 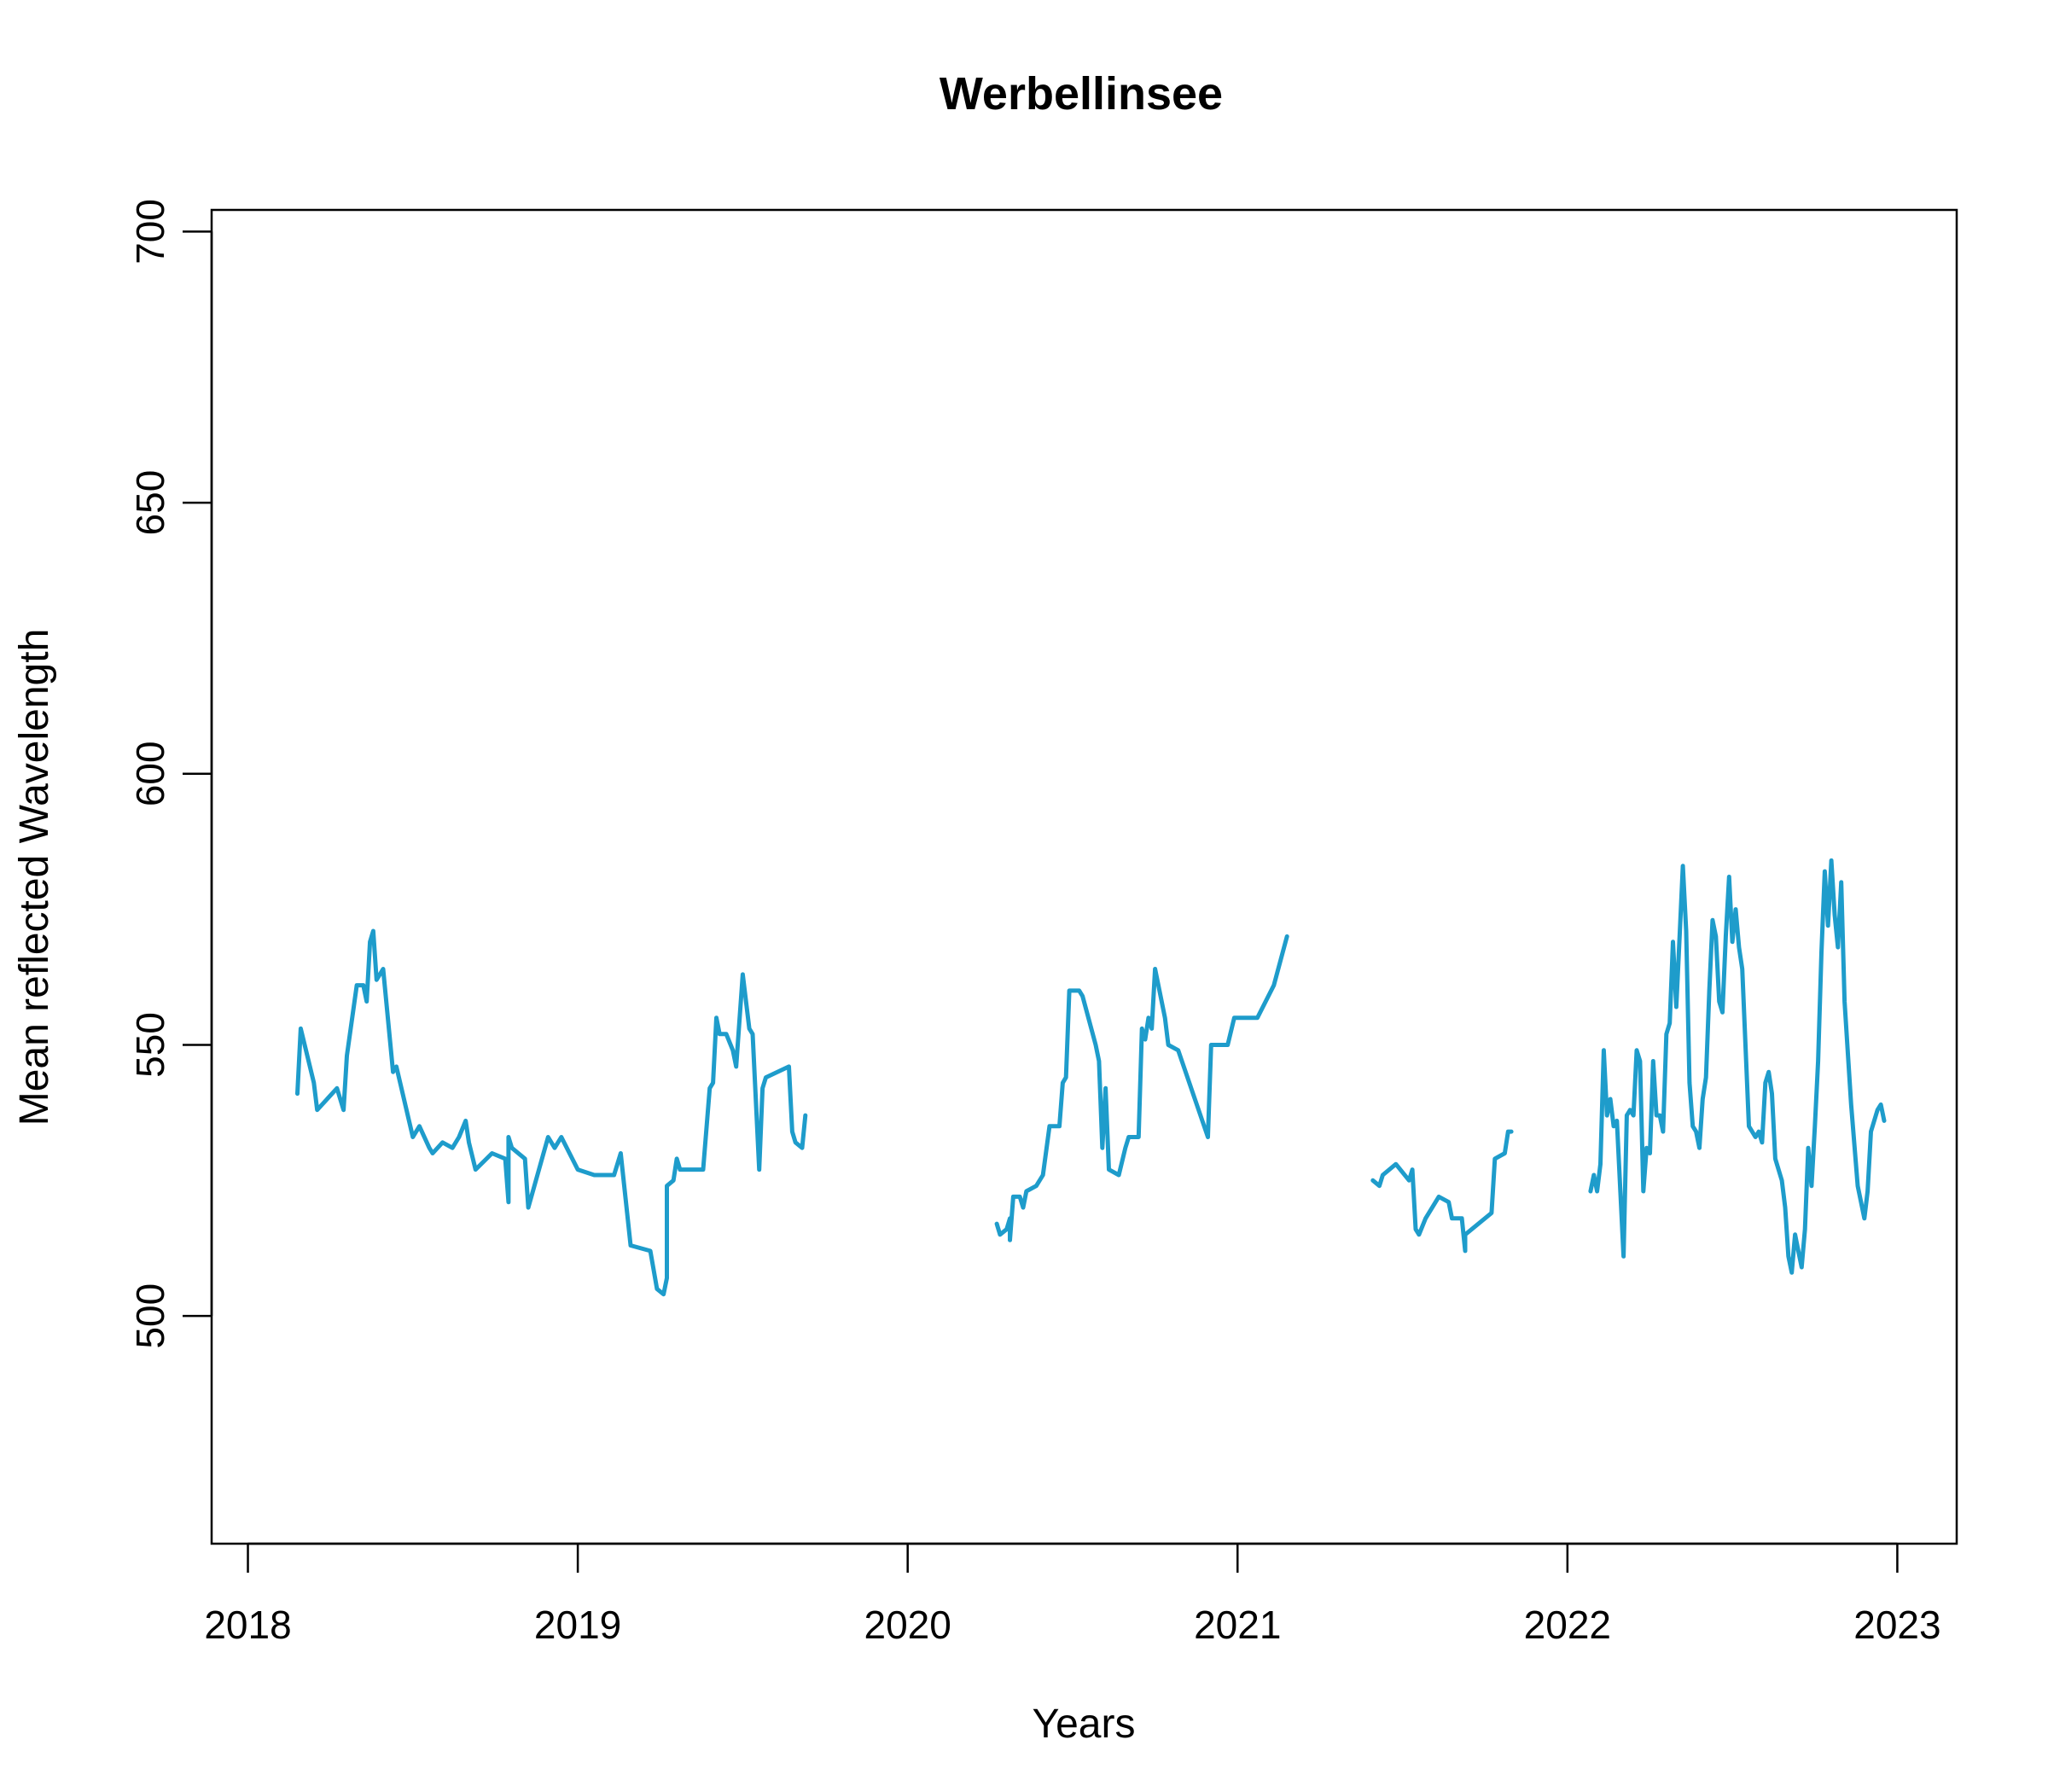 I want to click on x-tick-label: 2020, so click(x=908, y=1625).